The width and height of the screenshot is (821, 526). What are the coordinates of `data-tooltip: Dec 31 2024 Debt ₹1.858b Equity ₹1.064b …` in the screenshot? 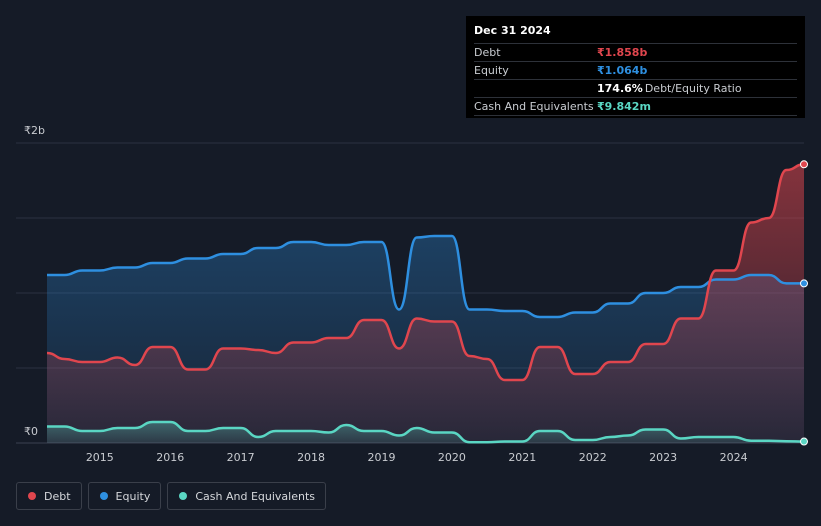 It's located at (635, 67).